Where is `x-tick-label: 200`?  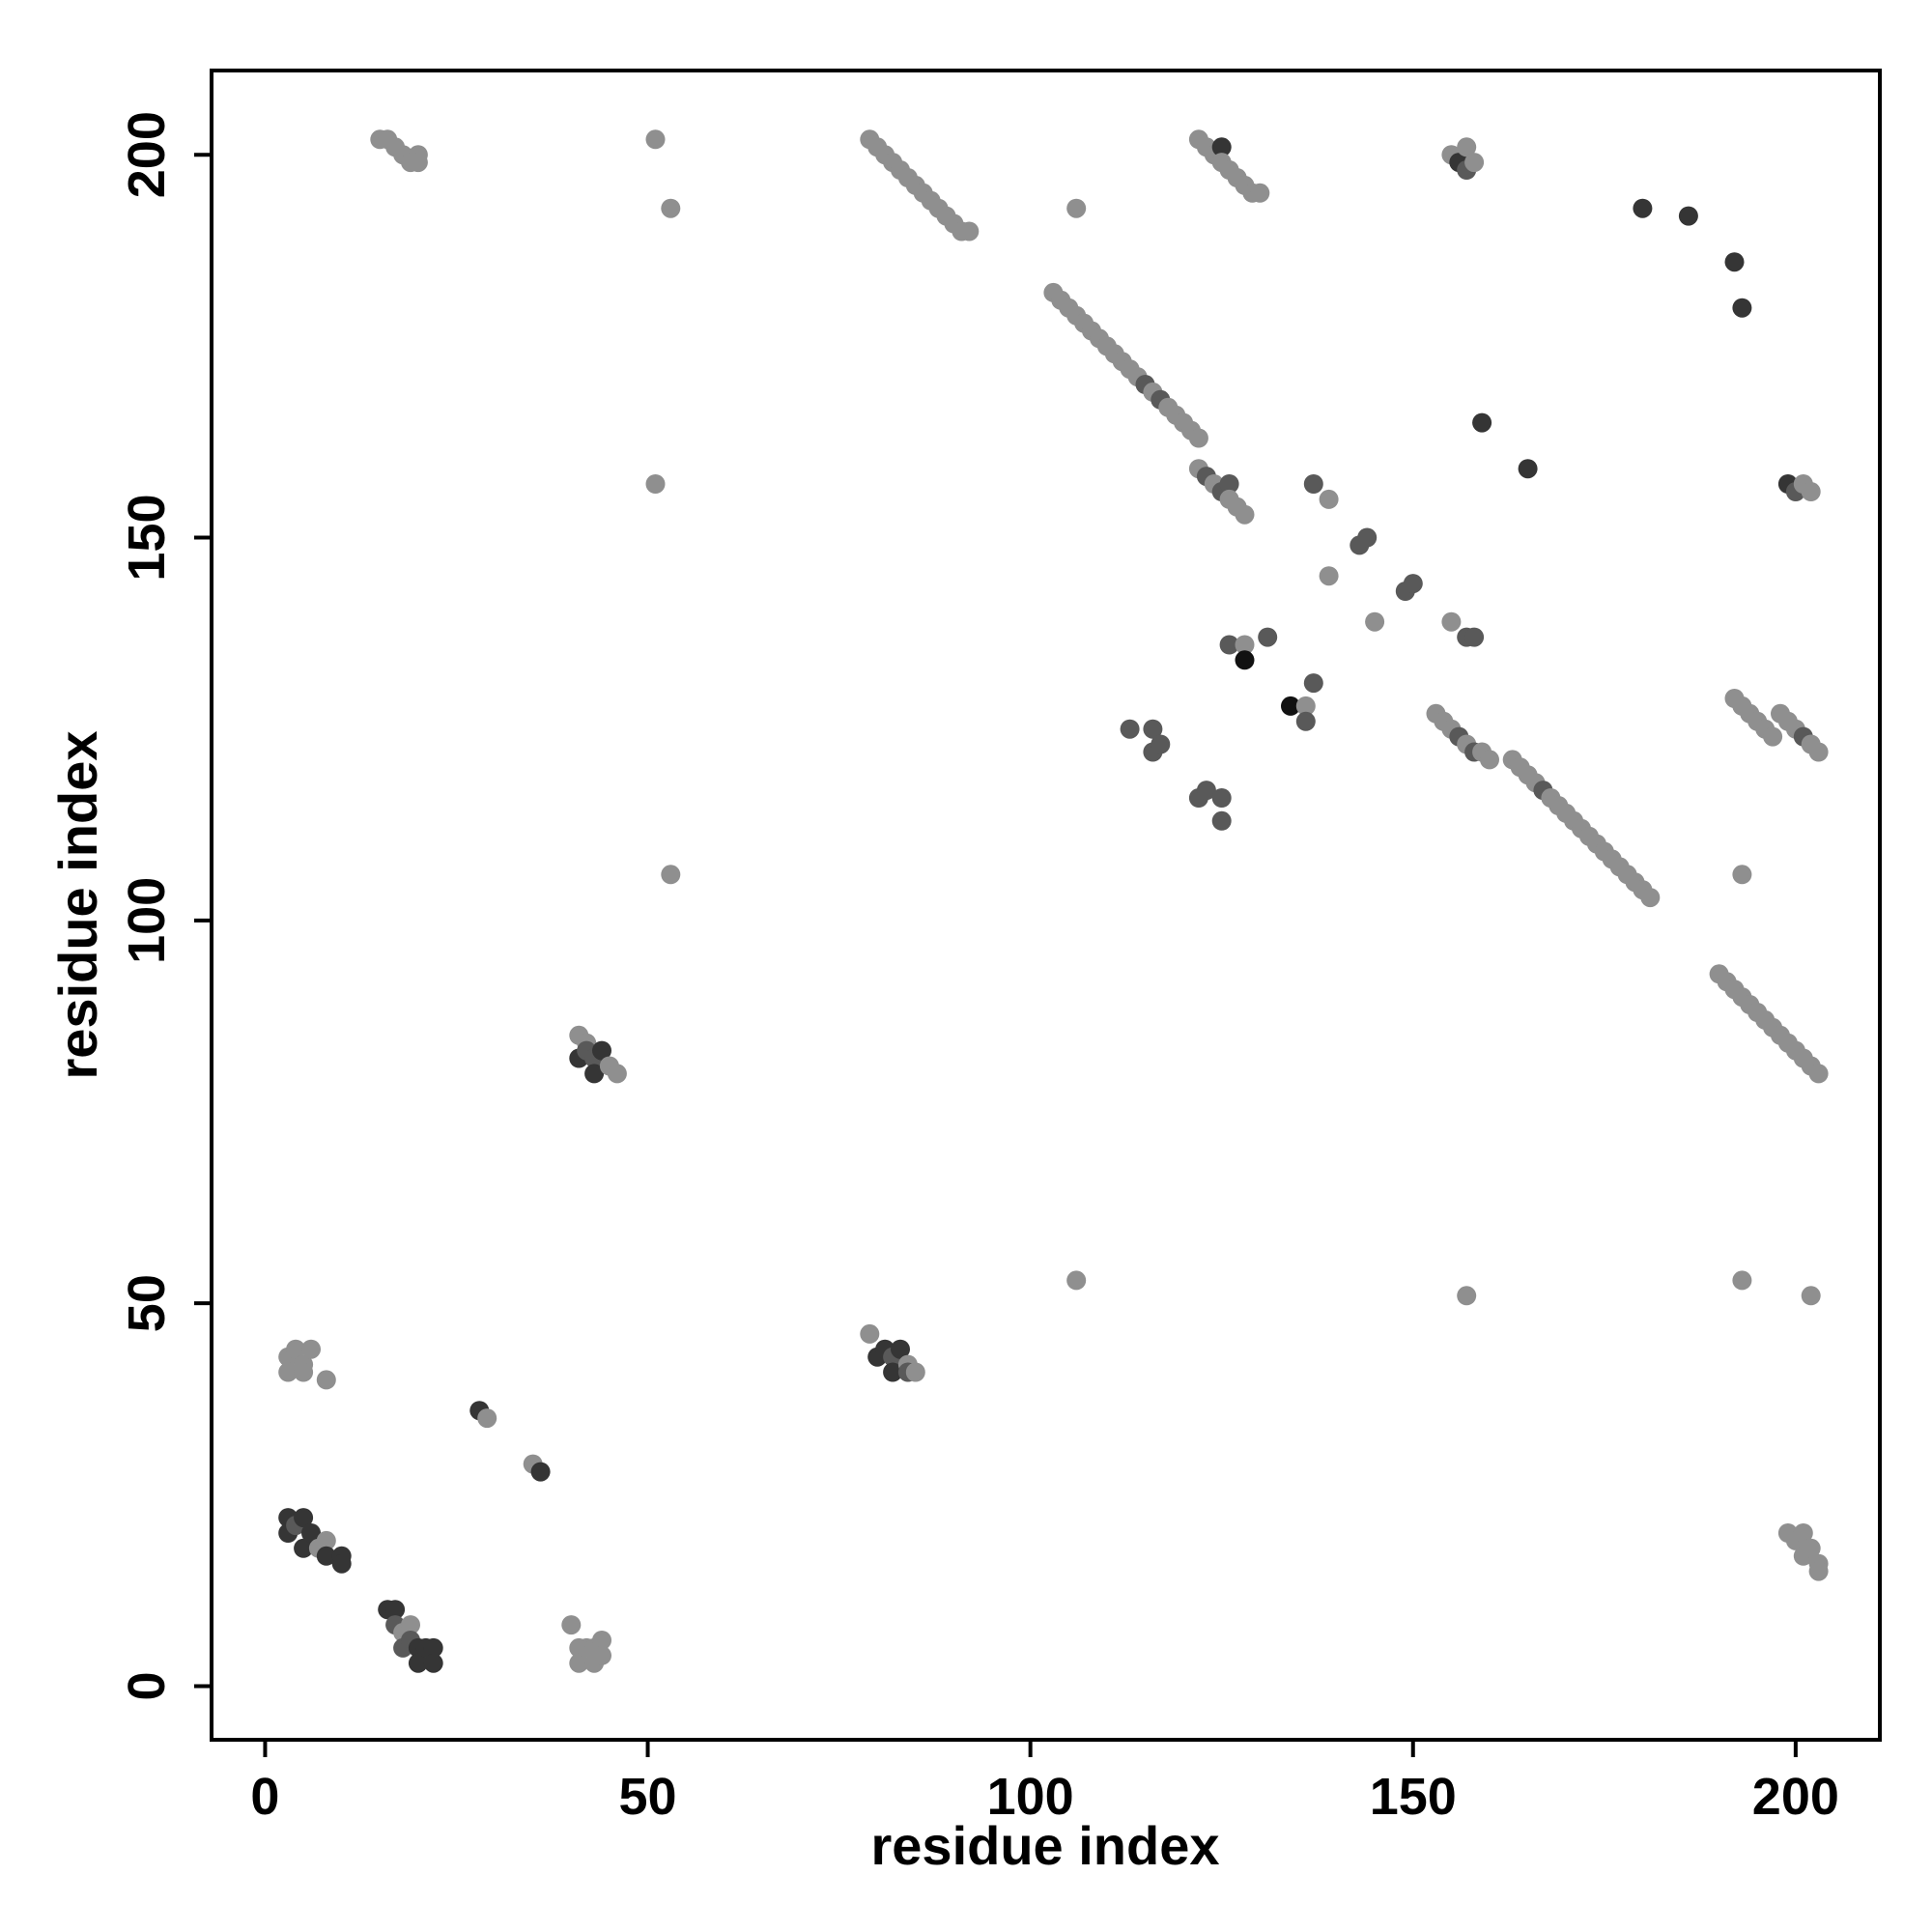 x-tick-label: 200 is located at coordinates (1795, 1797).